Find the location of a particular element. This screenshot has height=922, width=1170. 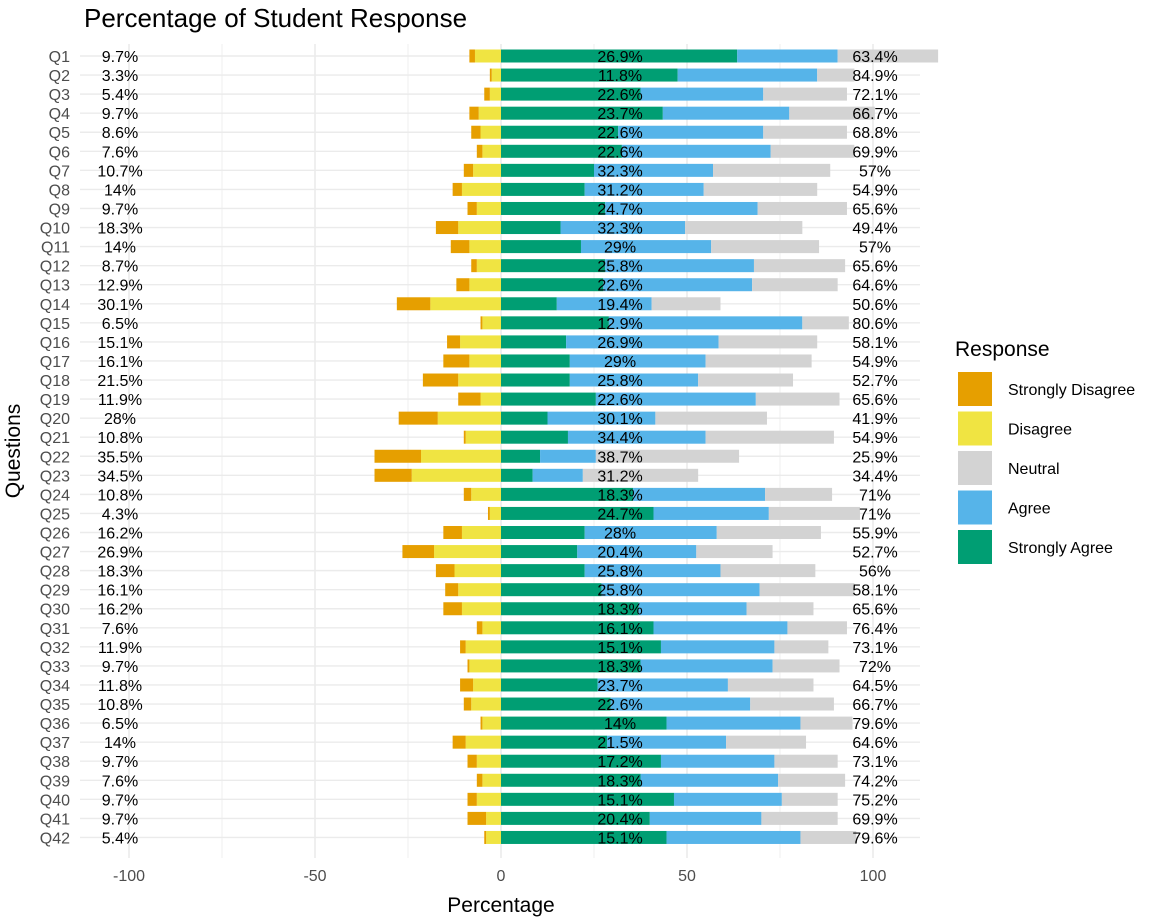

data-label-center: 30.1% is located at coordinates (619, 419).